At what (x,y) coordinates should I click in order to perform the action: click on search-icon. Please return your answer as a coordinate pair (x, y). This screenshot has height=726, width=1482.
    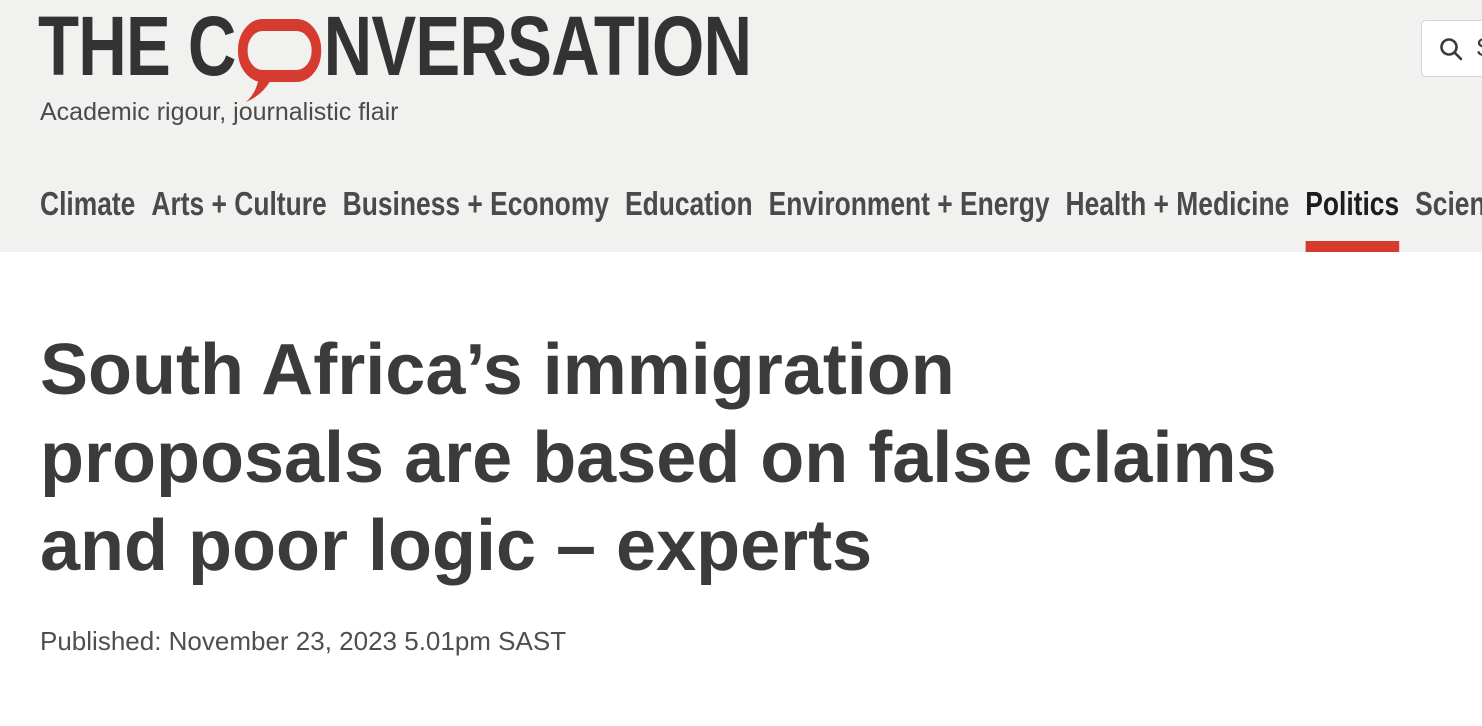
    Looking at the image, I should click on (1451, 48).